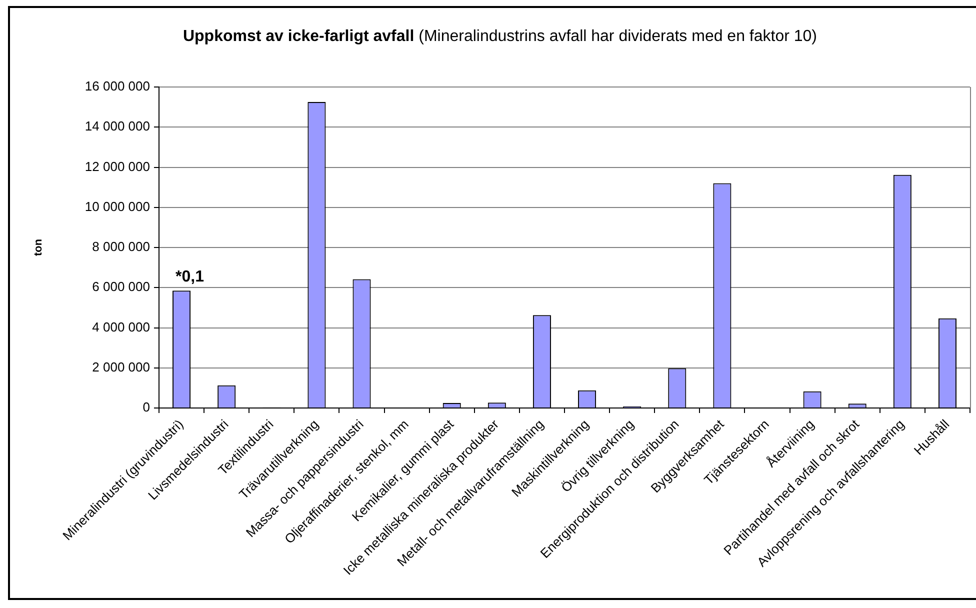 Image resolution: width=976 pixels, height=608 pixels. Describe the element at coordinates (117, 126) in the screenshot. I see `y-tick-label: 14 000 000` at that location.